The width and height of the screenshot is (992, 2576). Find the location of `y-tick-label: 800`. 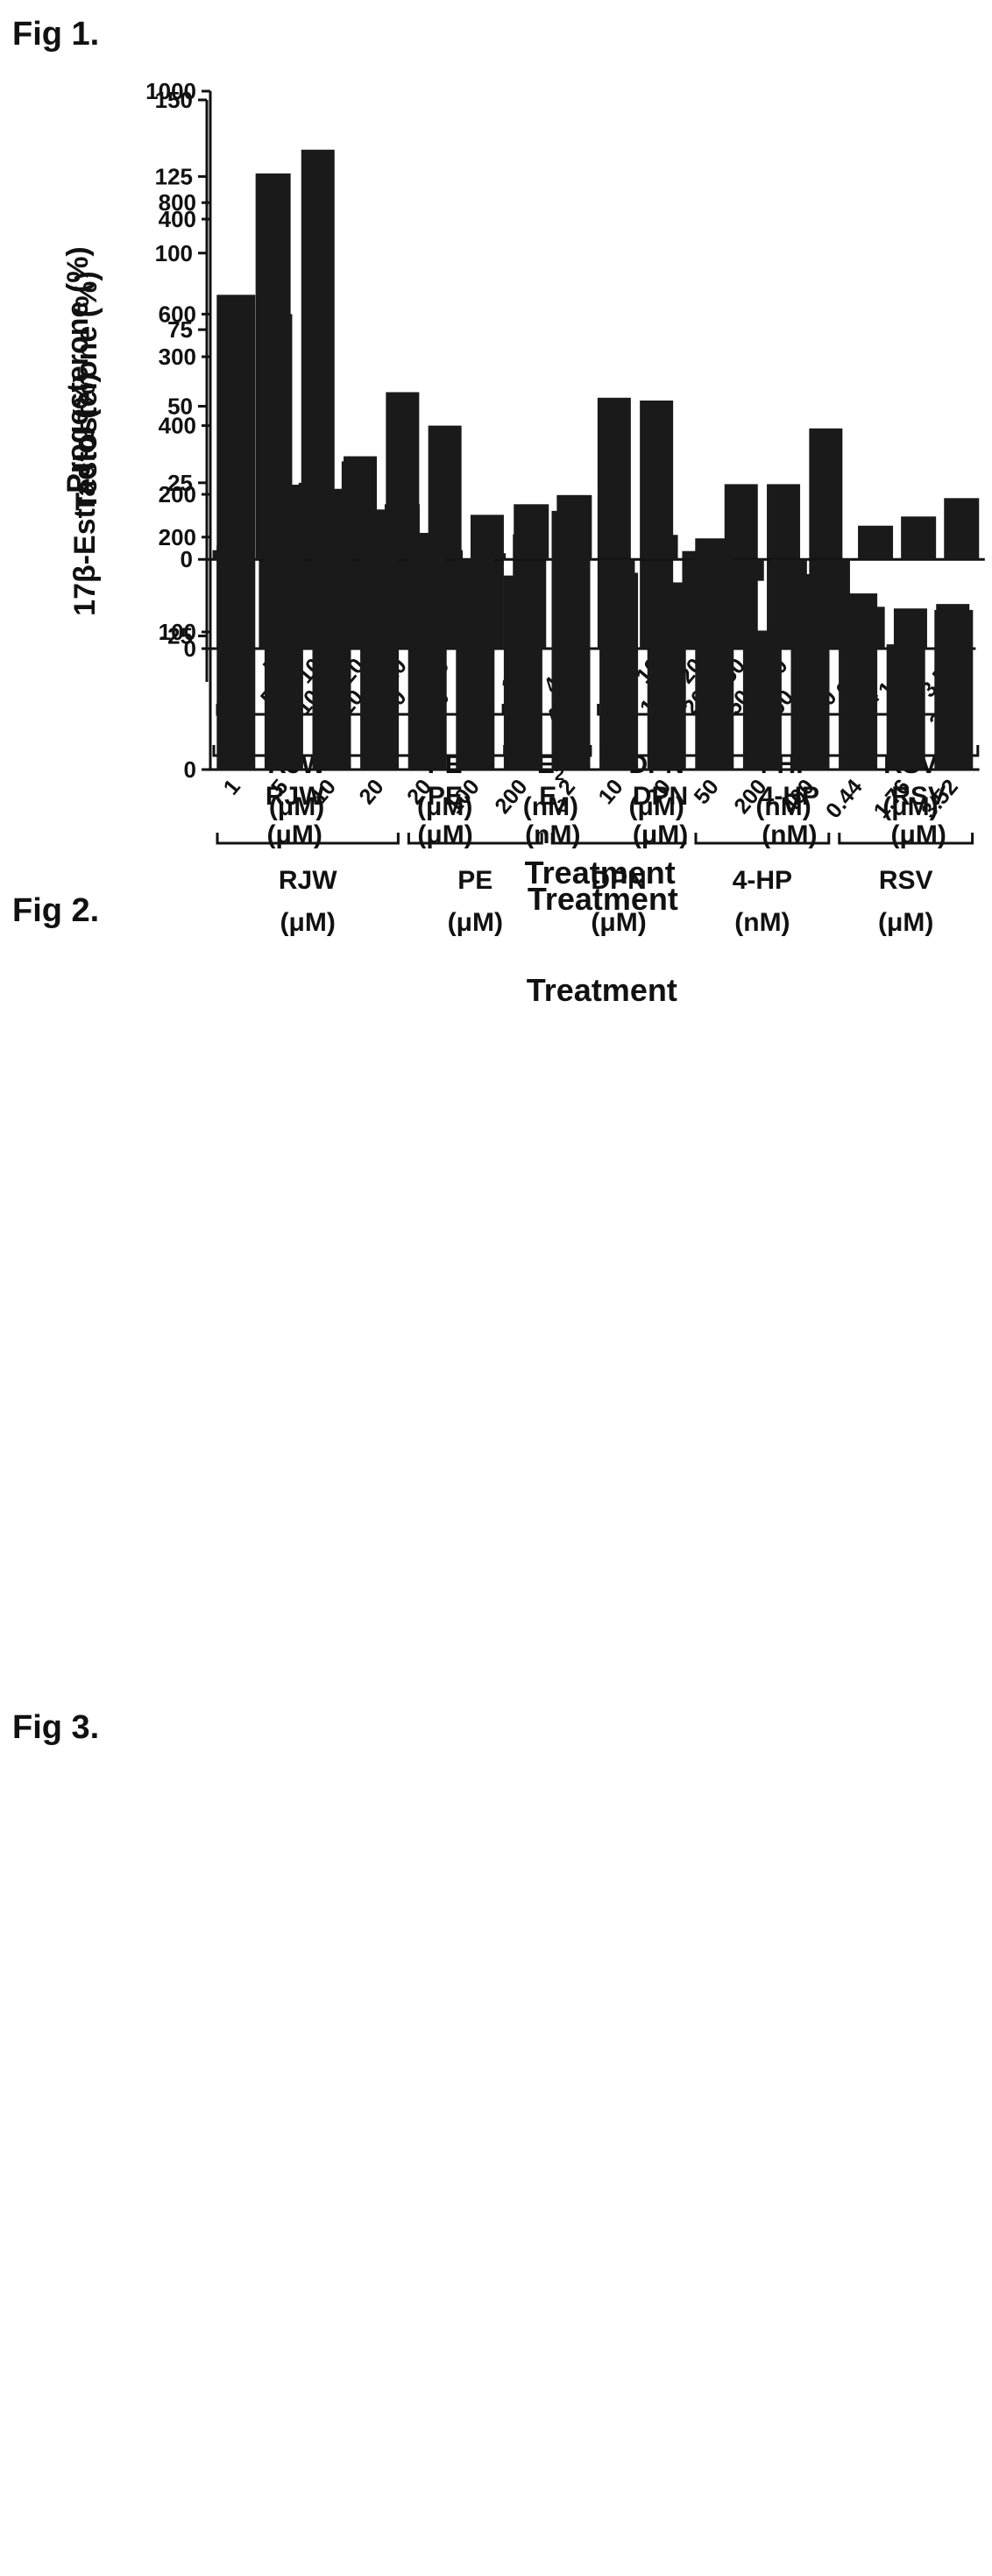

y-tick-label: 800 is located at coordinates (177, 202).